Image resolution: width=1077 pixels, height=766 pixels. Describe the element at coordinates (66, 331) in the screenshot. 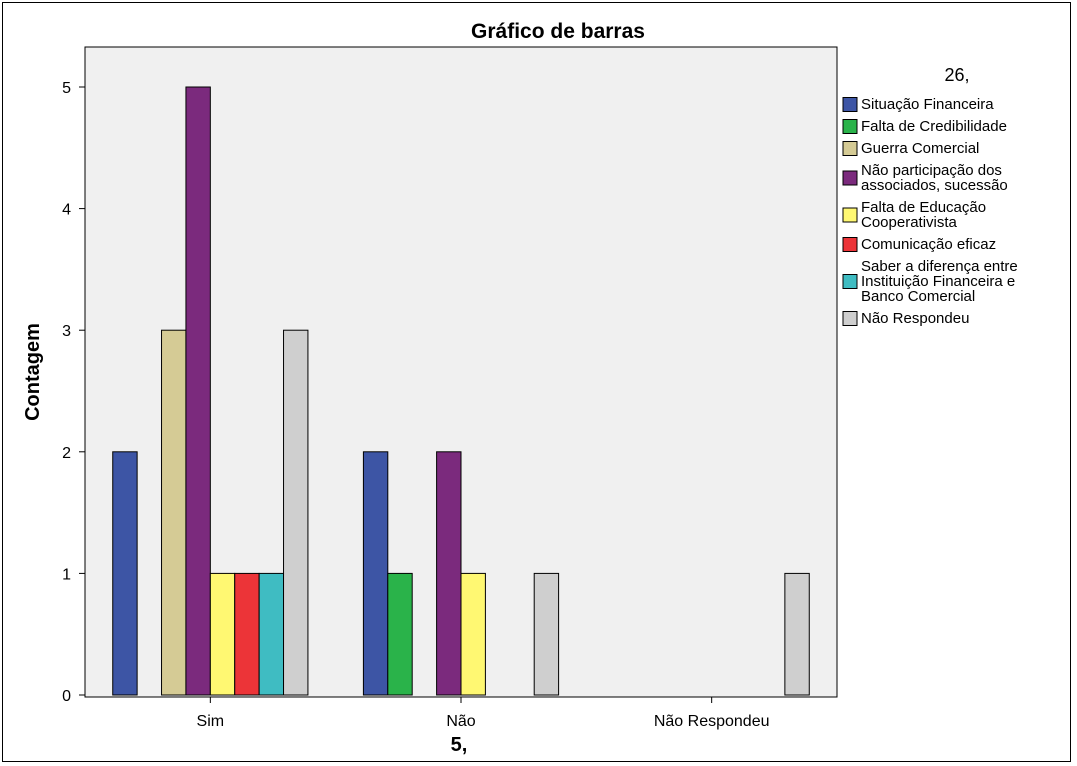

I see `y-tick-label: 3` at that location.